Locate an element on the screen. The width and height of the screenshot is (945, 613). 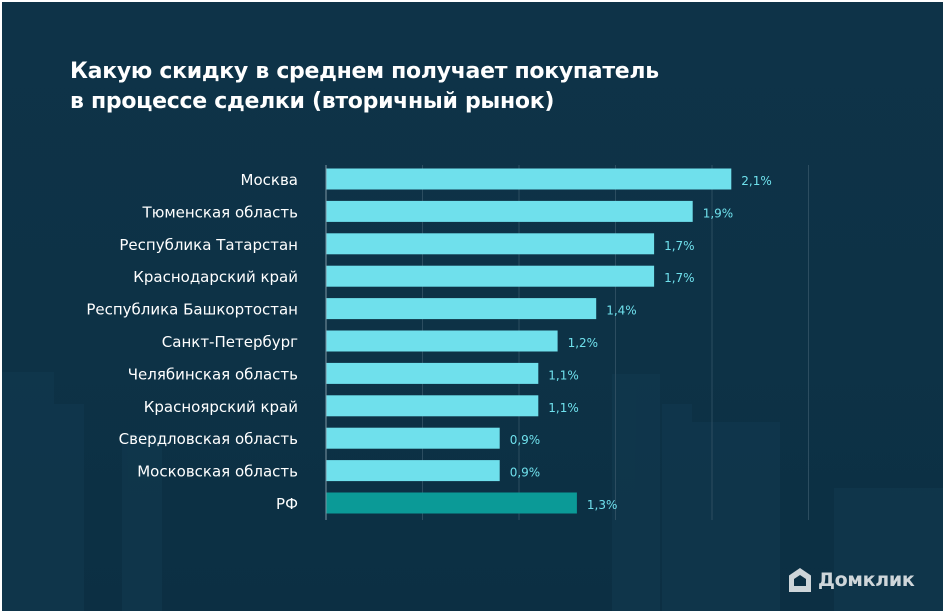
category-label: Москва is located at coordinates (269, 180).